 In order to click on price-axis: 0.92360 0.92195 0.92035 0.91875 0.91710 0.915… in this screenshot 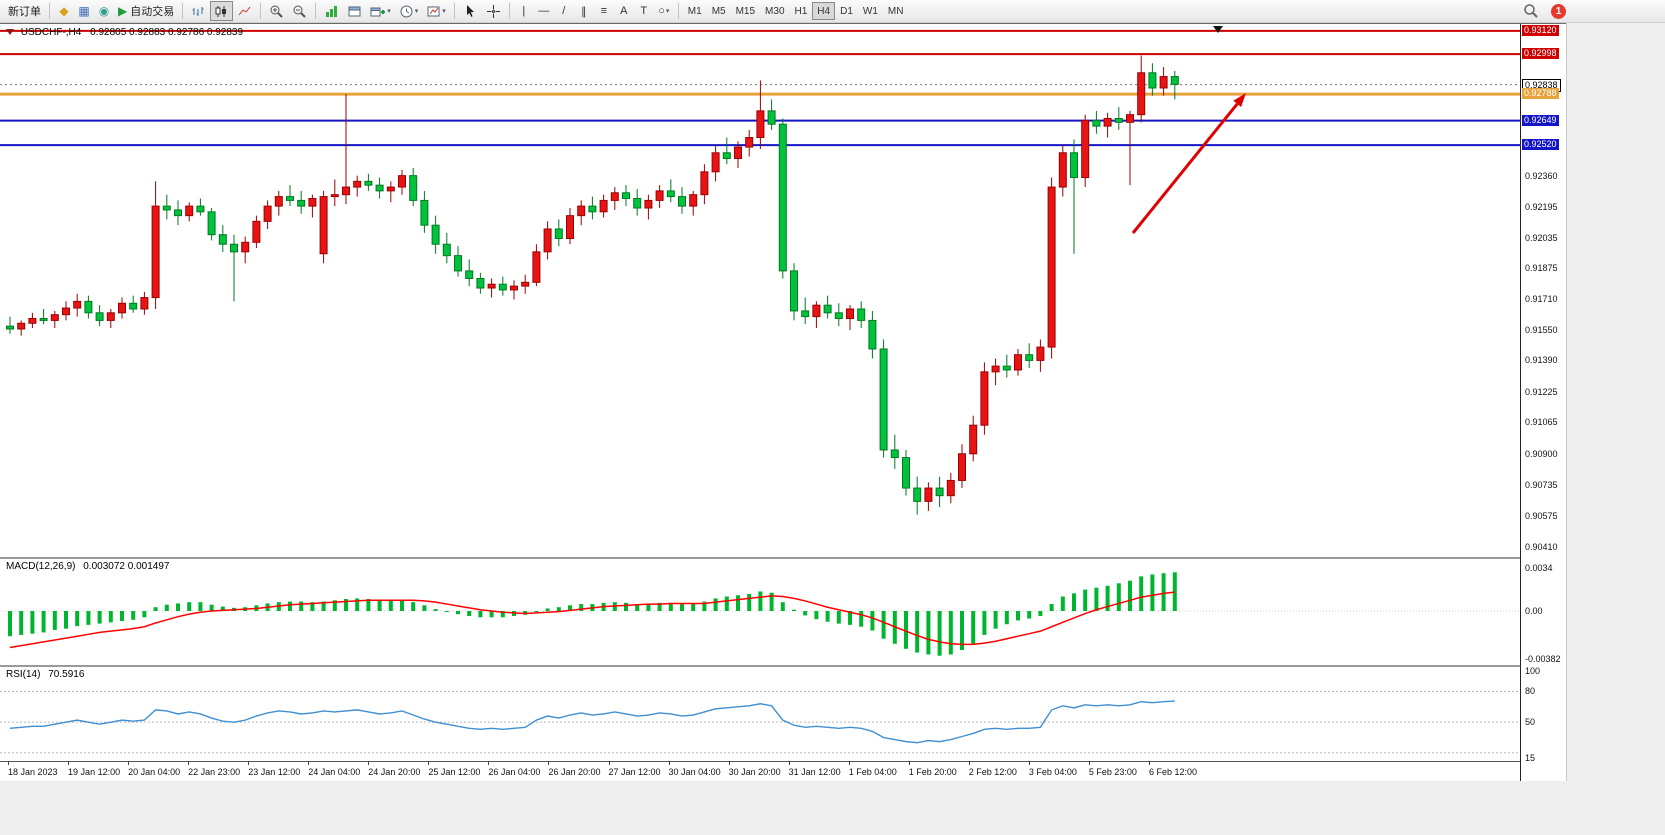, I will do `click(1543, 403)`.